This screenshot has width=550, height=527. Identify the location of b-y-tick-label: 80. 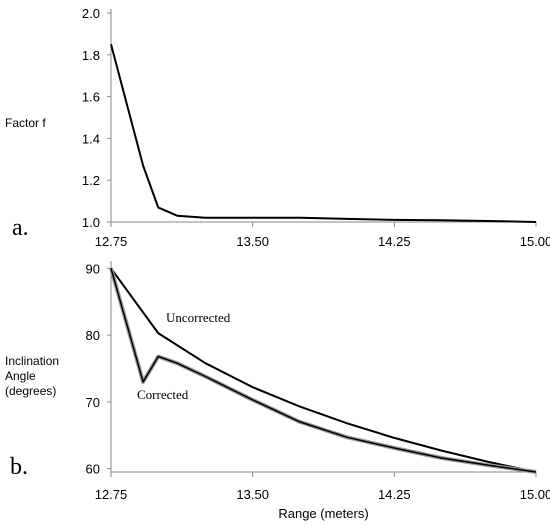
(93, 335).